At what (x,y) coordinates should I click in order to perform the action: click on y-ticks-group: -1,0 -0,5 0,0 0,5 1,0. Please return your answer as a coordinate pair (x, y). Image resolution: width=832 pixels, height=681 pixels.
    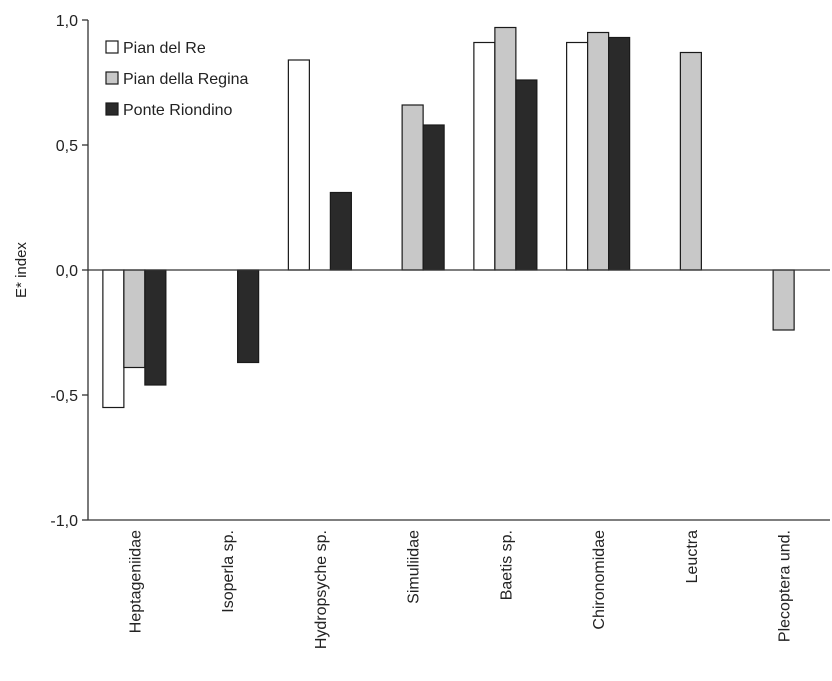
    Looking at the image, I should click on (69, 271).